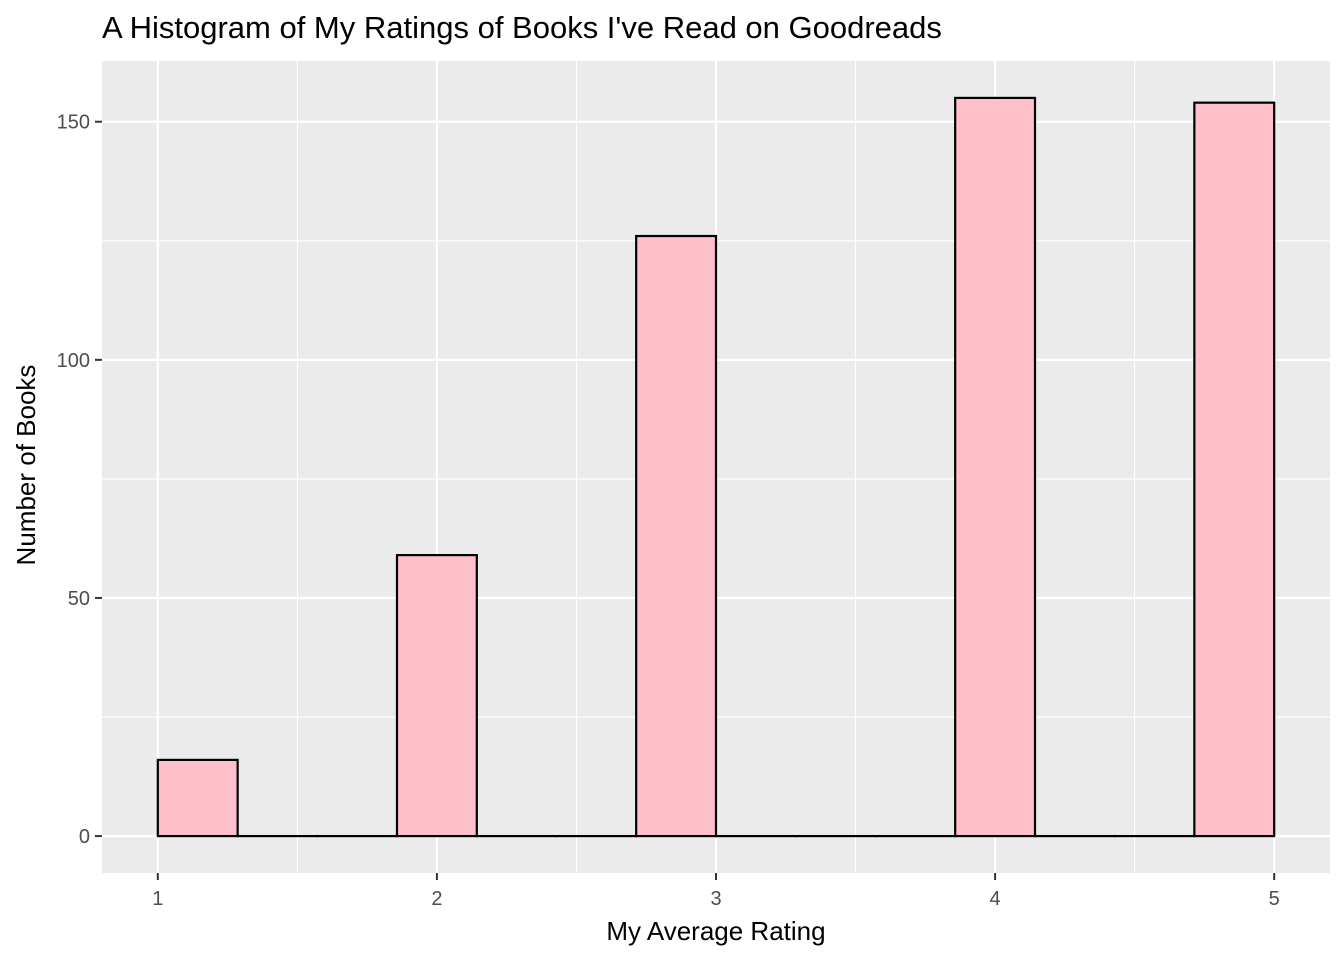 The image size is (1344, 960). What do you see at coordinates (157, 899) in the screenshot?
I see `x-tick-label: 1` at bounding box center [157, 899].